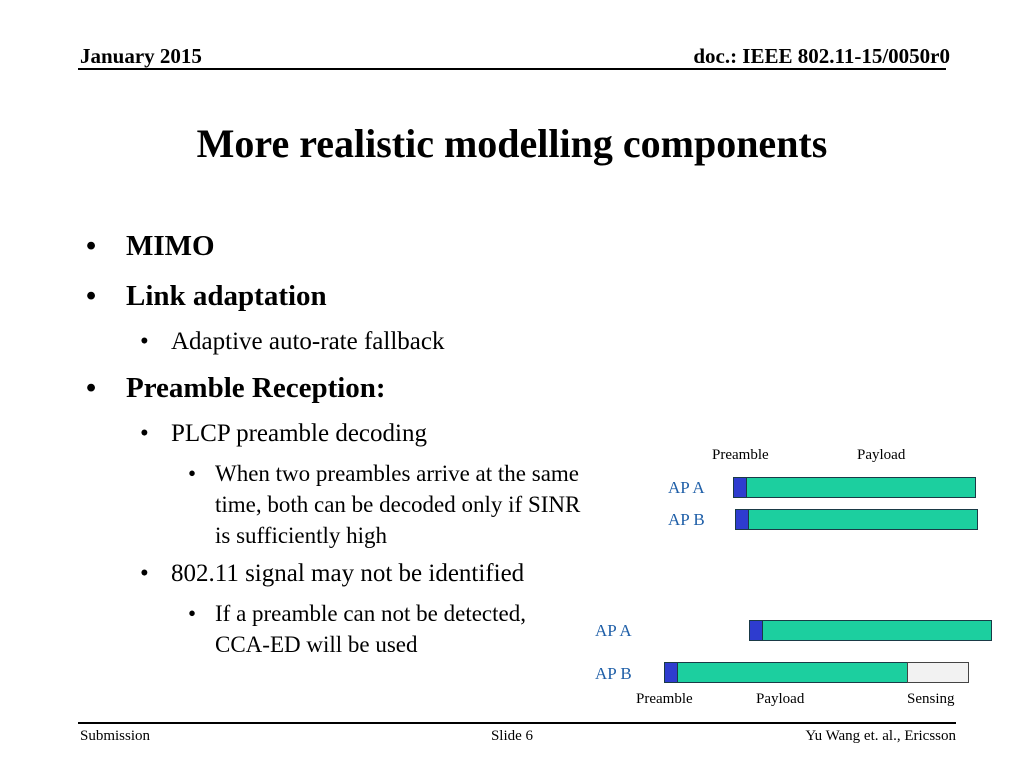  I want to click on bullet-text: Adaptive auto-rate fallback, so click(308, 341).